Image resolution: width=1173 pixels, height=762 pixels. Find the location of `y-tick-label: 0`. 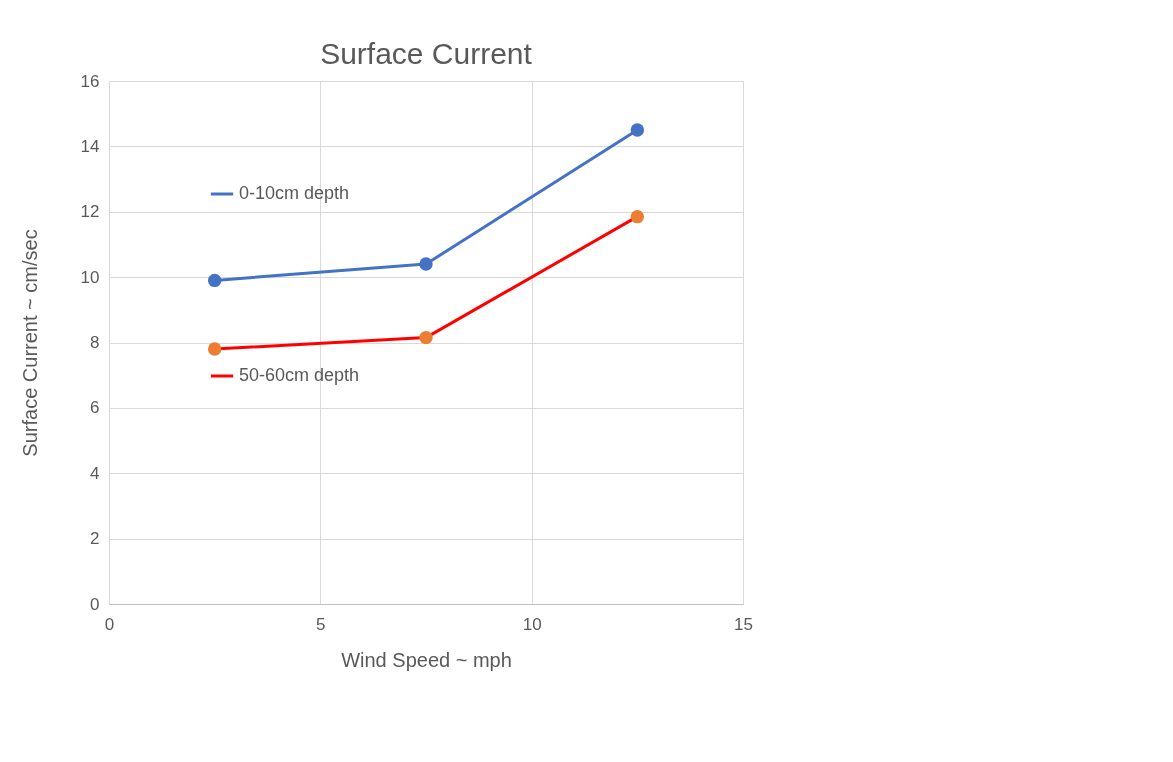

y-tick-label: 0 is located at coordinates (95, 604).